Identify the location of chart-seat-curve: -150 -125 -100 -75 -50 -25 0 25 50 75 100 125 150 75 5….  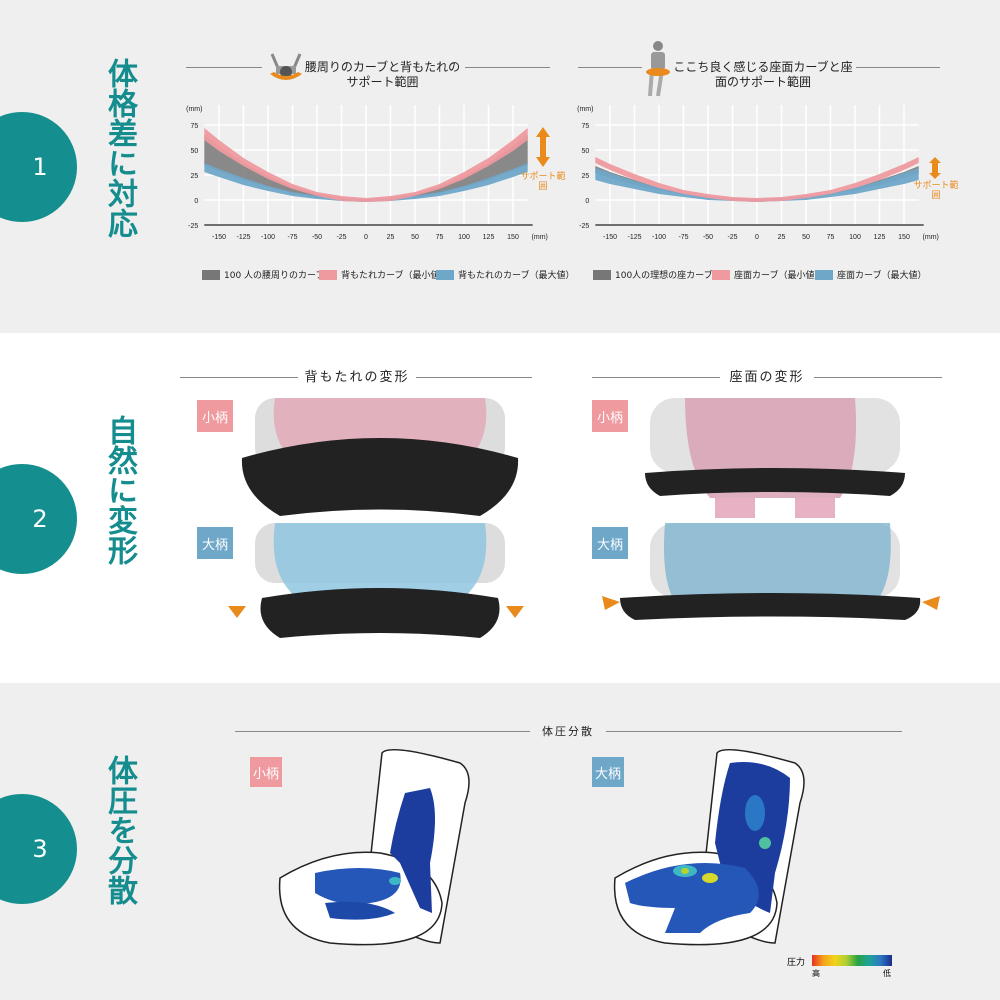
(758, 173).